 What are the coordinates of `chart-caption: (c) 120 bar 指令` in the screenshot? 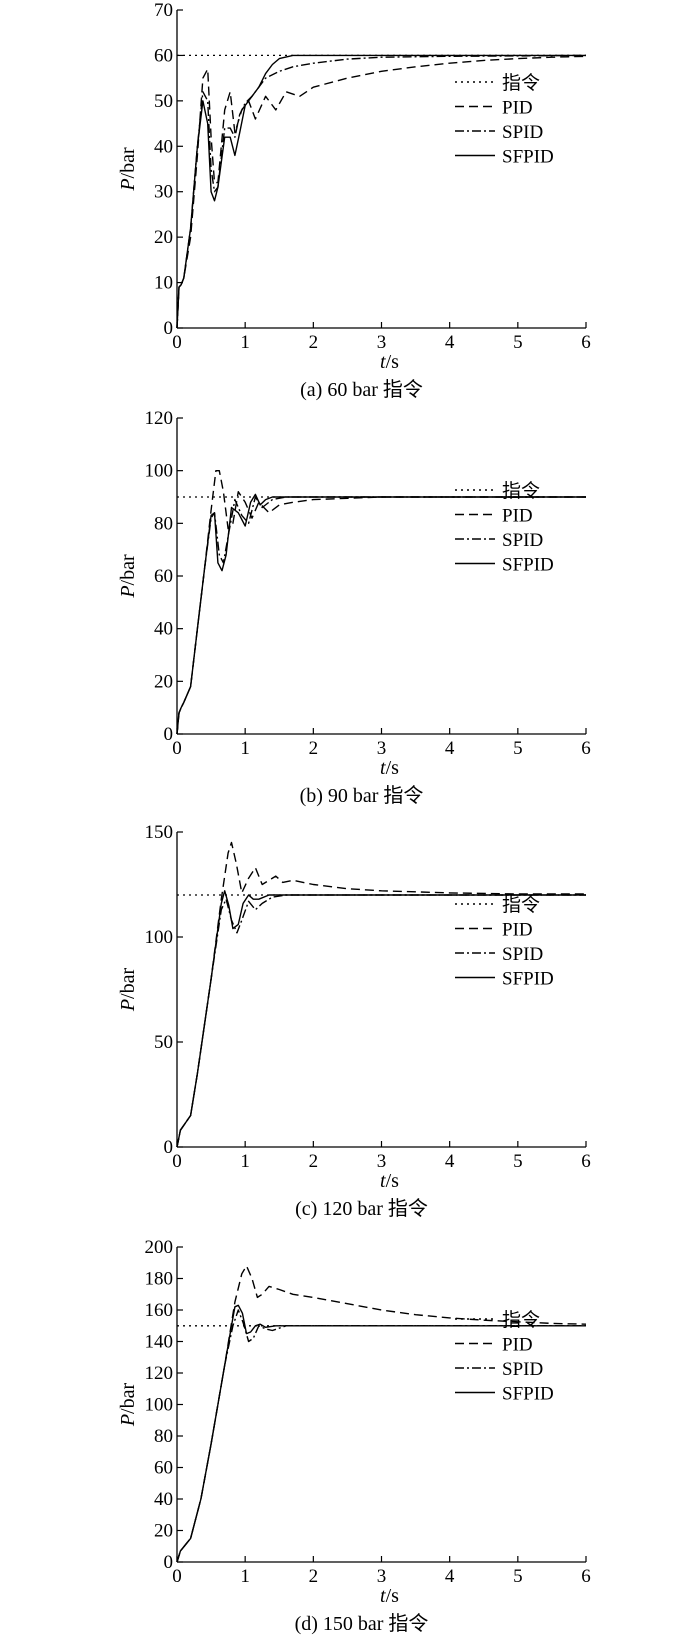 It's located at (361, 1208).